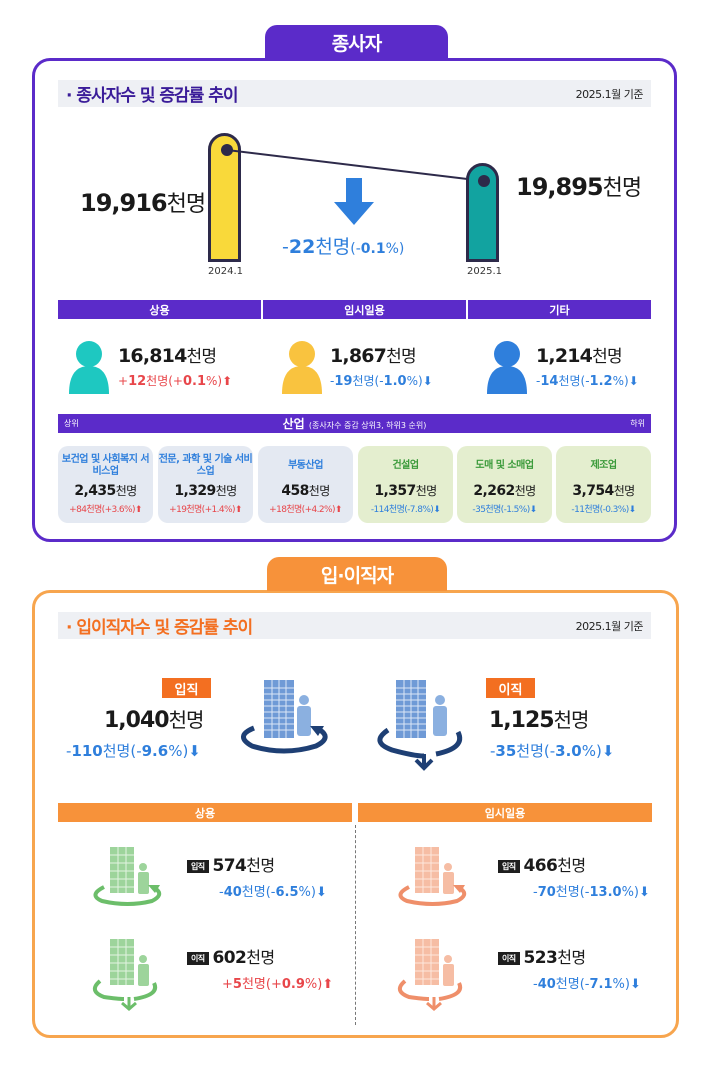  I want to click on regular-hire-icon, so click(127, 876).